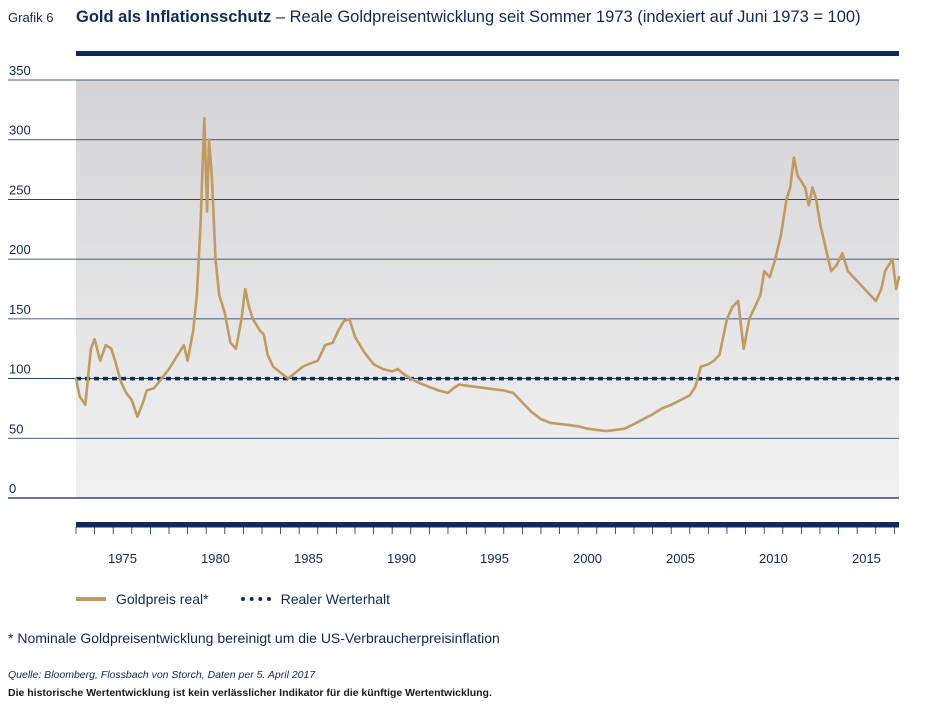 The height and width of the screenshot is (709, 941). What do you see at coordinates (335, 599) in the screenshot?
I see `legend-label-reference: Realer Werterhalt` at bounding box center [335, 599].